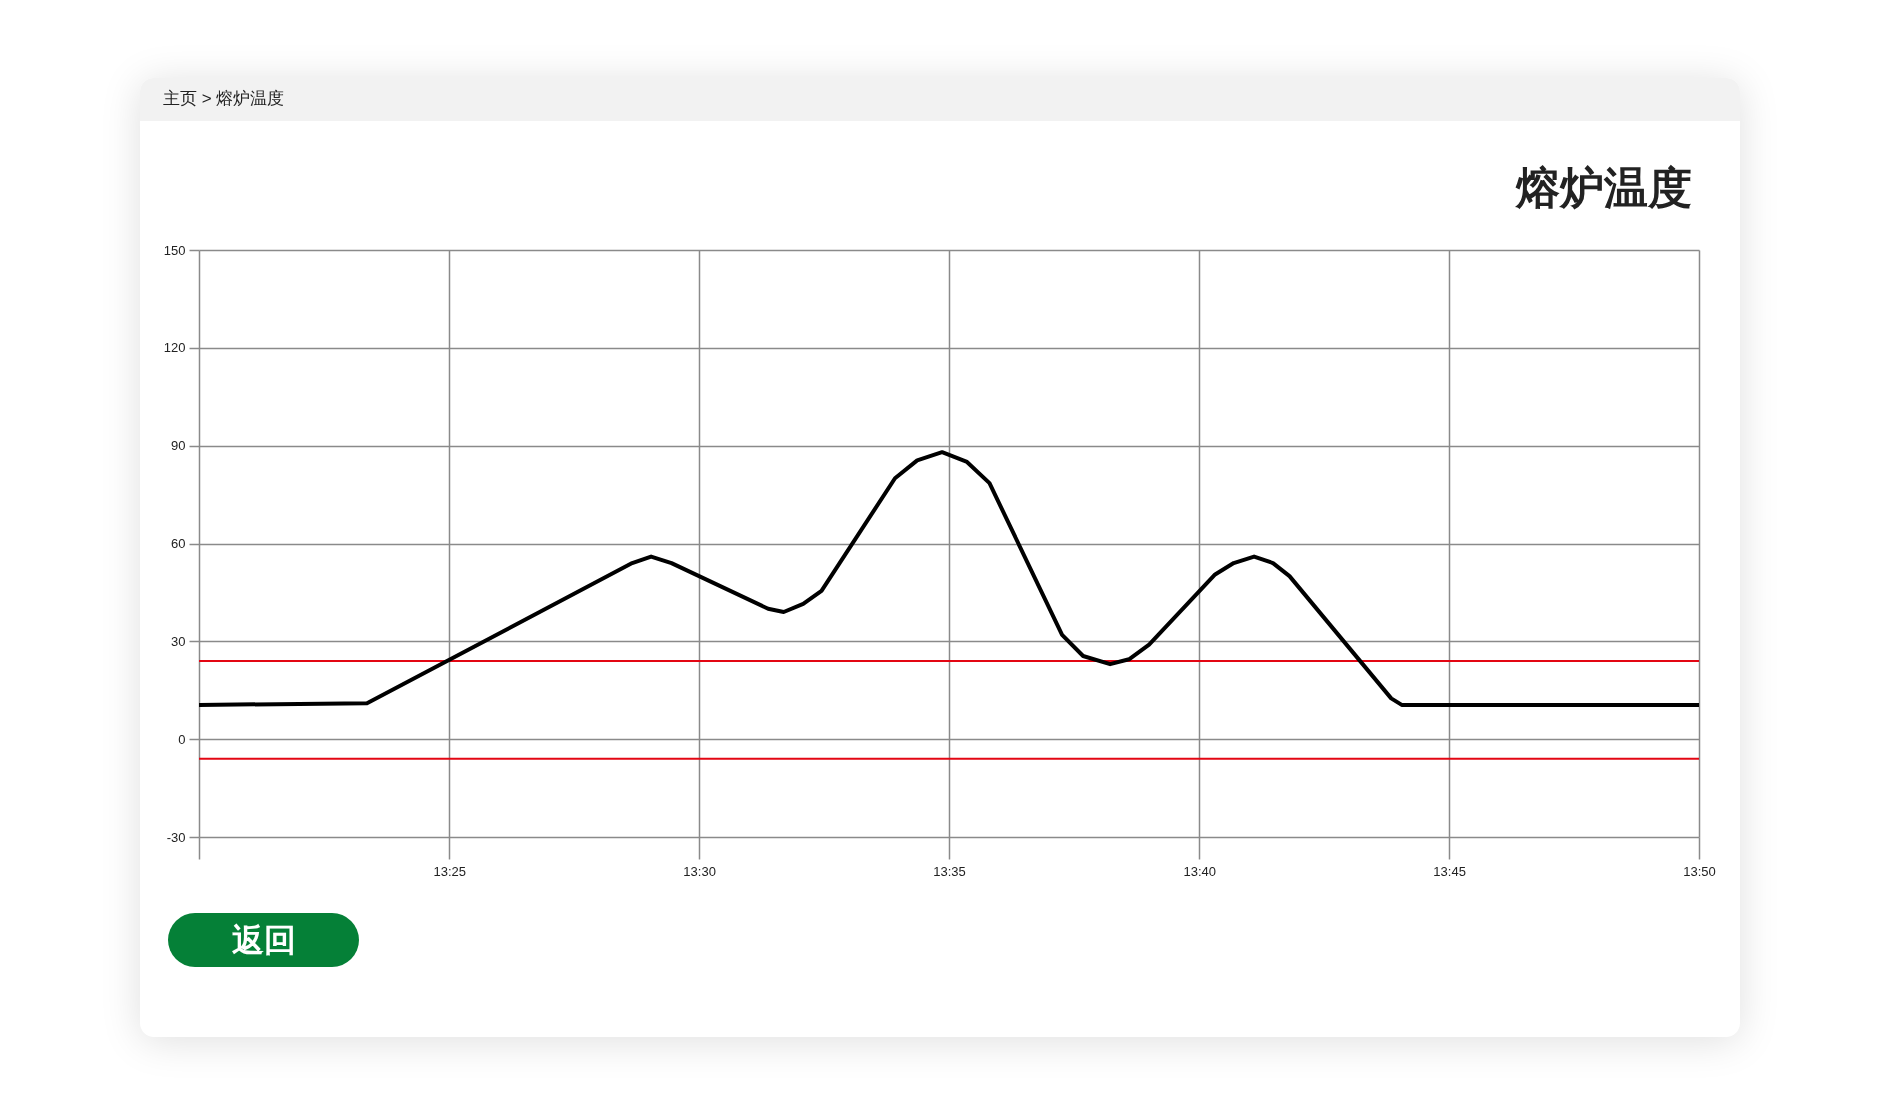 The image size is (1880, 1120). What do you see at coordinates (1699, 871) in the screenshot?
I see `x-tick-label: 13:50` at bounding box center [1699, 871].